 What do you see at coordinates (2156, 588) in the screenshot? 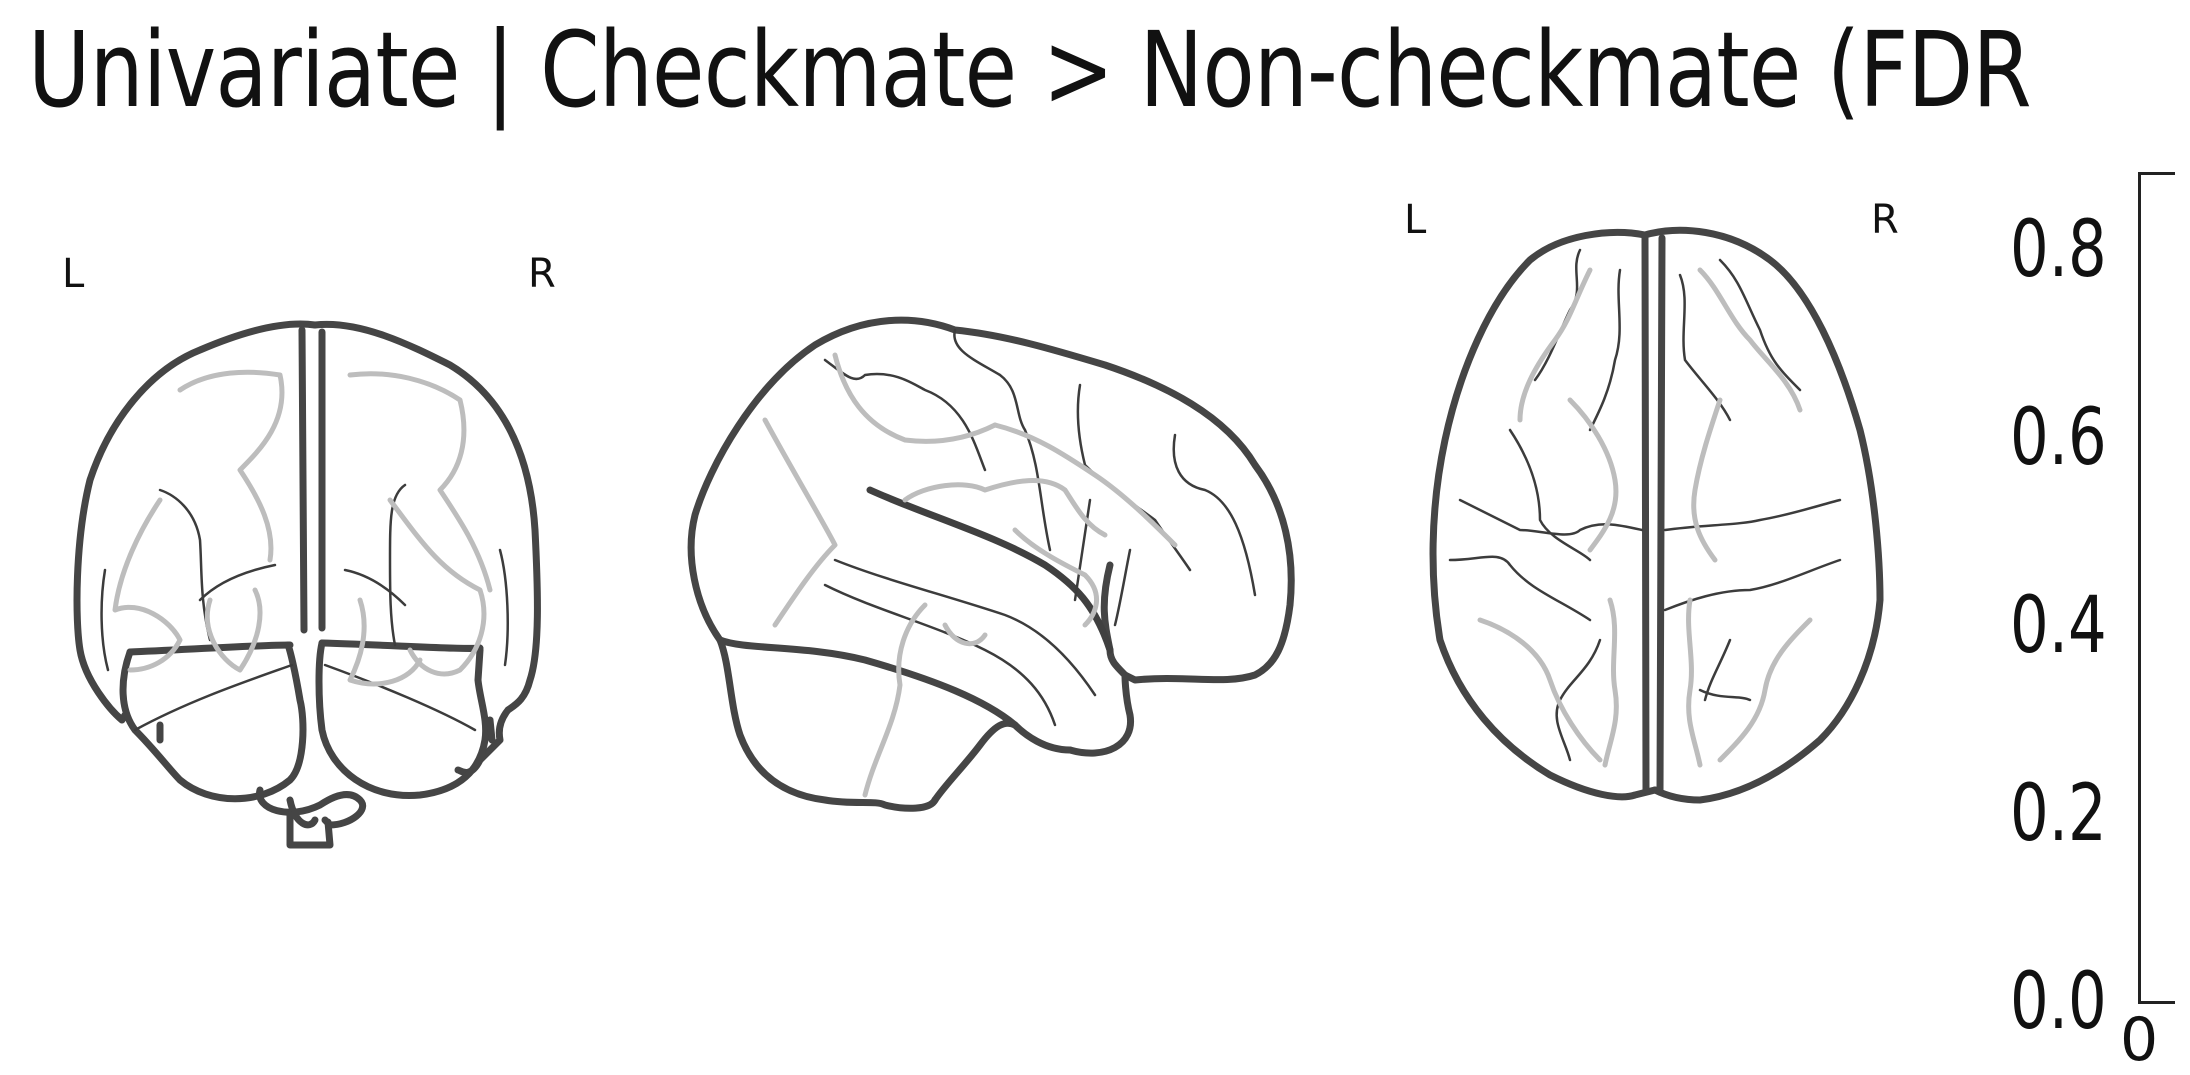
I see `colorbar` at bounding box center [2156, 588].